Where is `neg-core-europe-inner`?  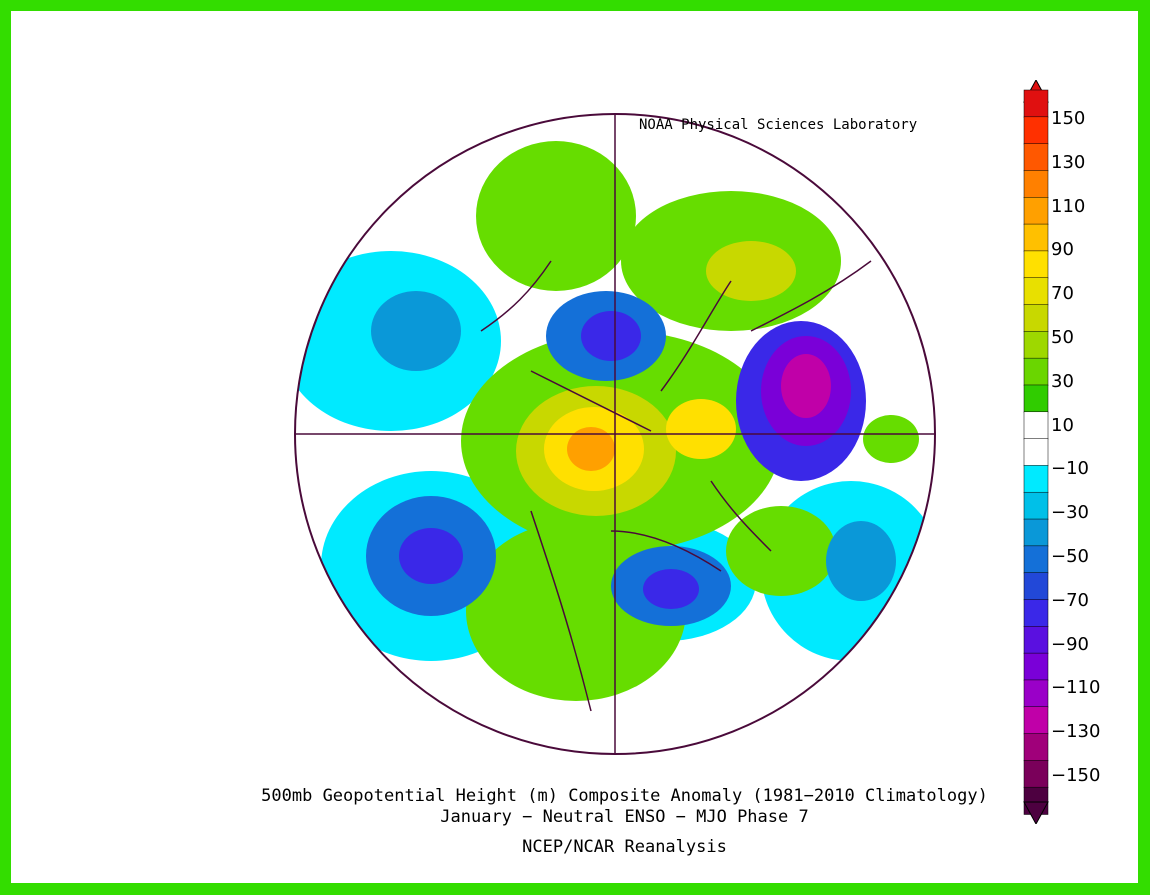
neg-core-europe-inner is located at coordinates (806, 386).